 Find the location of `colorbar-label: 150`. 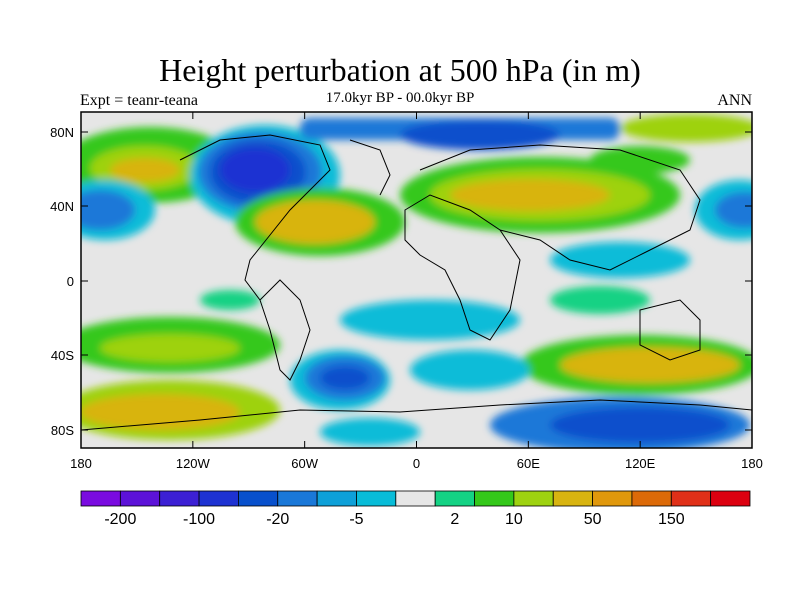

colorbar-label: 150 is located at coordinates (671, 519).